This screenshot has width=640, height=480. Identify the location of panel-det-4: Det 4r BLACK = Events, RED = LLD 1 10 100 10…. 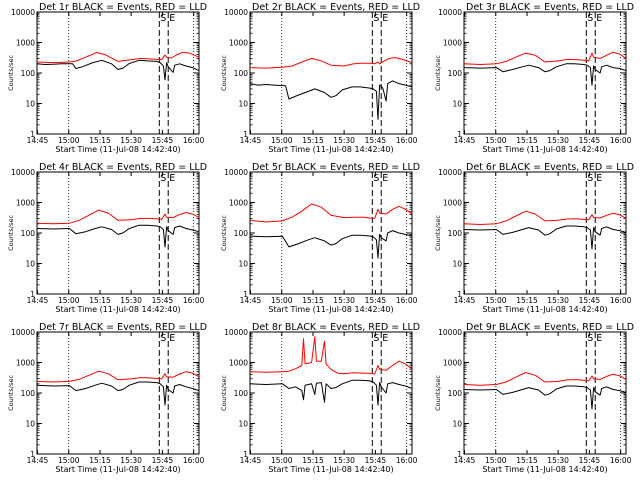
(107, 238).